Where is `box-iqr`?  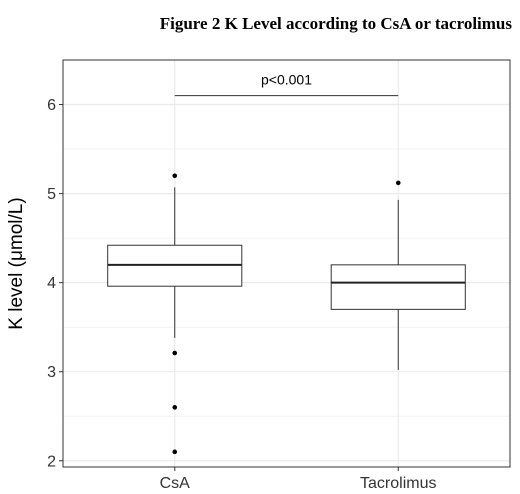
box-iqr is located at coordinates (398, 287).